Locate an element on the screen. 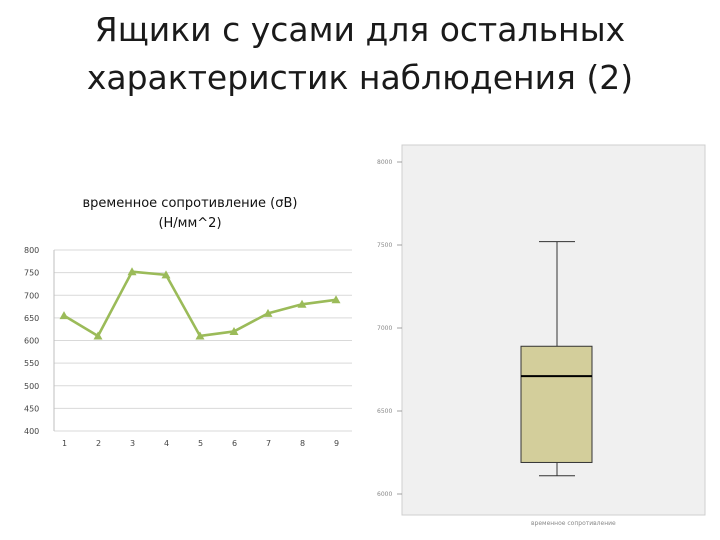 Image resolution: width=720 pixels, height=540 pixels. line-chart-x-tick-label: 1 is located at coordinates (64, 443).